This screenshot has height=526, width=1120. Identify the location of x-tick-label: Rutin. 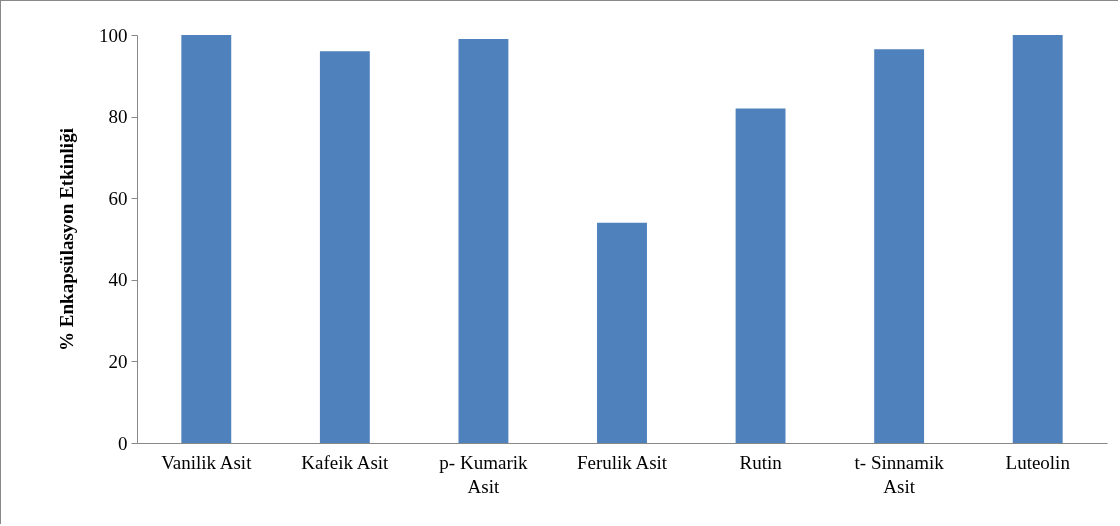
(761, 462).